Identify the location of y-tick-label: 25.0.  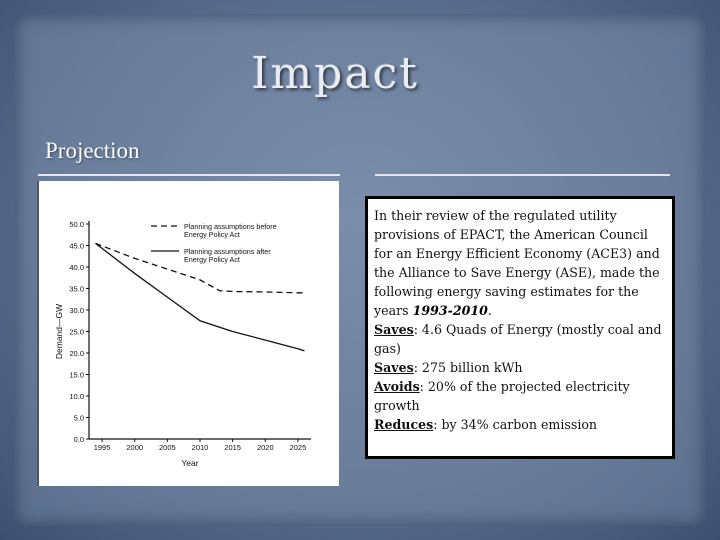
(76, 332).